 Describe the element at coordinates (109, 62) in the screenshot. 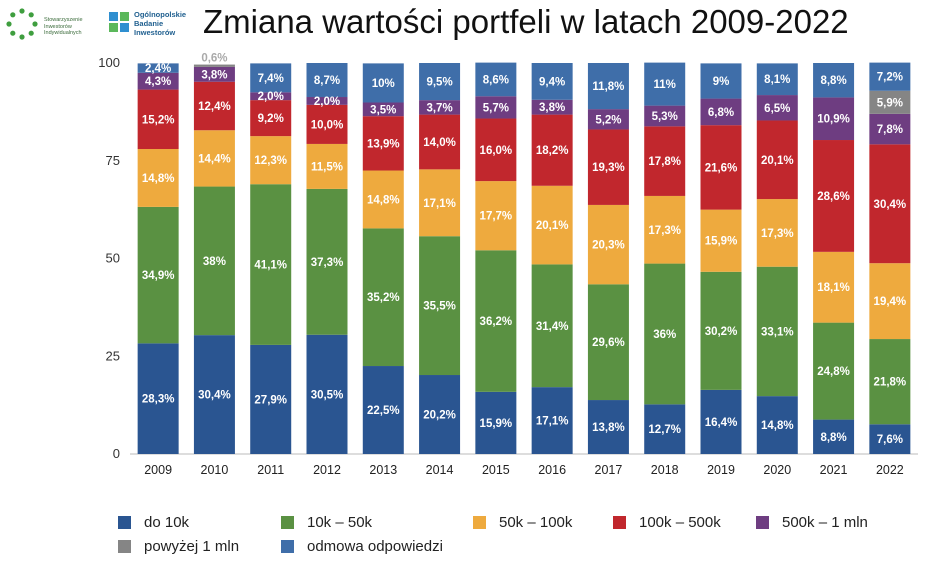

I see `y-tick-label: 100` at that location.